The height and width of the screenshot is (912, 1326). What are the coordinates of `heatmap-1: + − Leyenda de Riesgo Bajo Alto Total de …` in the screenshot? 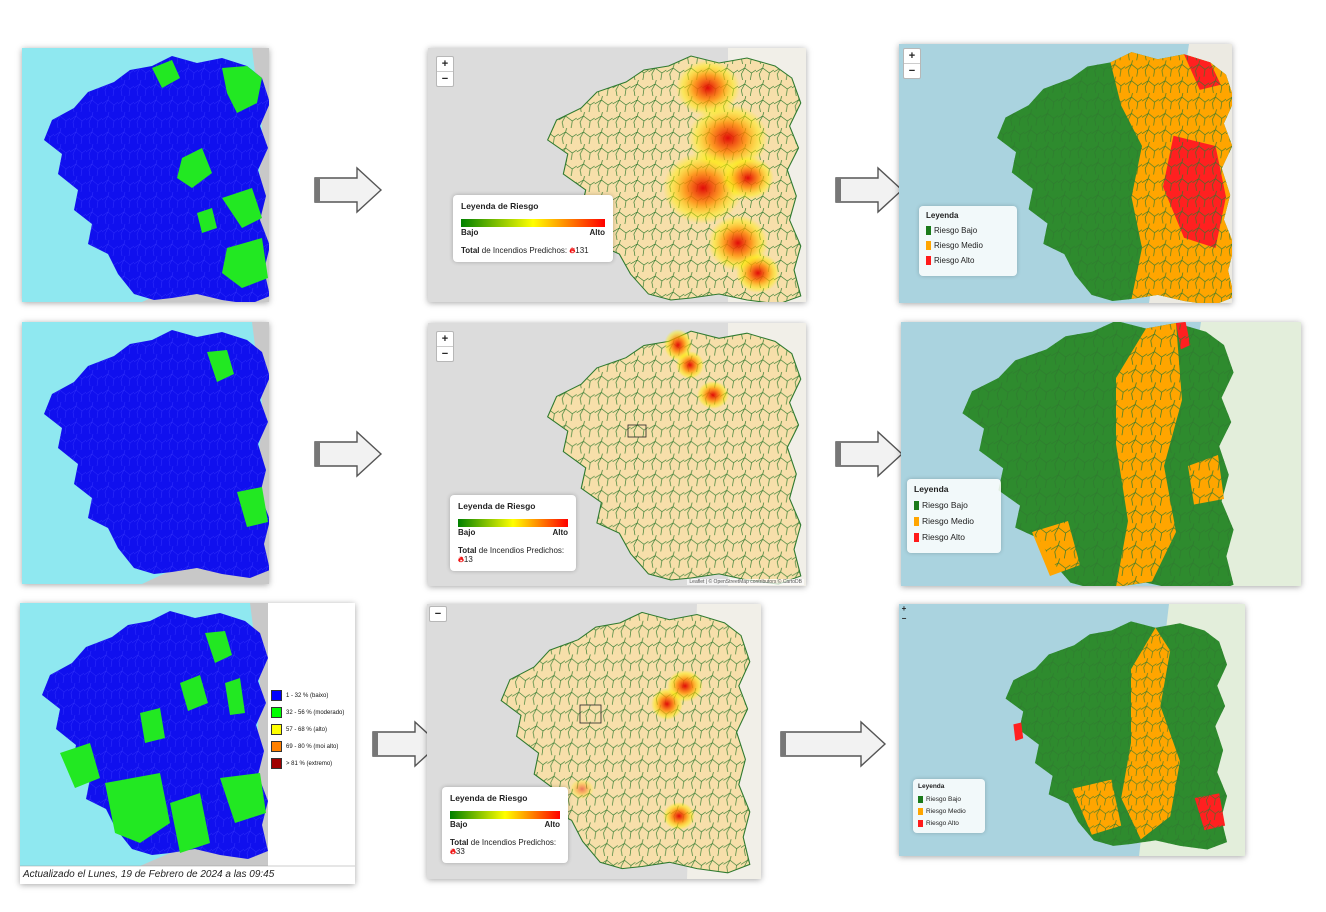 It's located at (617, 175).